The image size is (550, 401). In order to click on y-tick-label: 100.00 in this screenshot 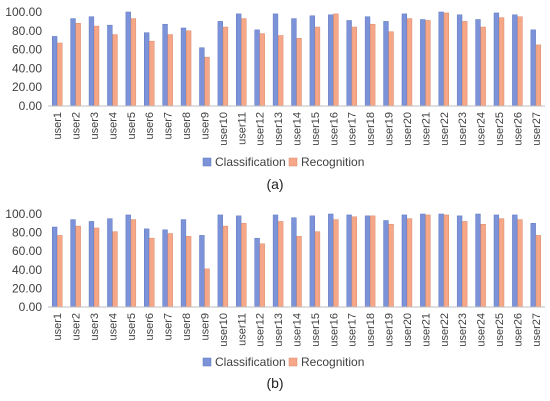, I will do `click(23, 214)`.